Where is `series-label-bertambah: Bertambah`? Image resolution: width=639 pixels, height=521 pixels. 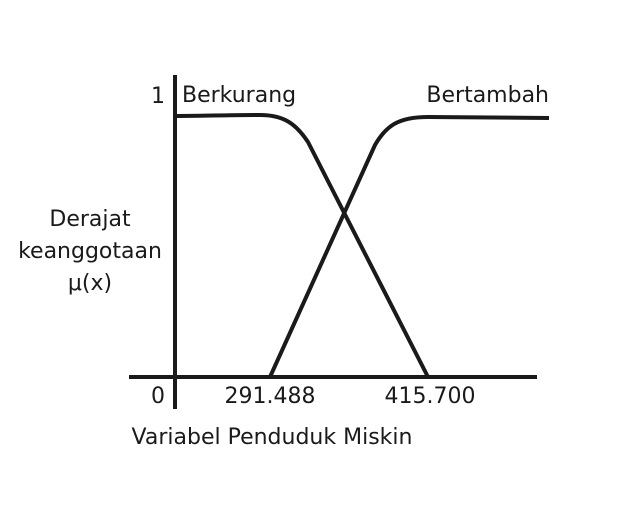 series-label-bertambah: Bertambah is located at coordinates (487, 95).